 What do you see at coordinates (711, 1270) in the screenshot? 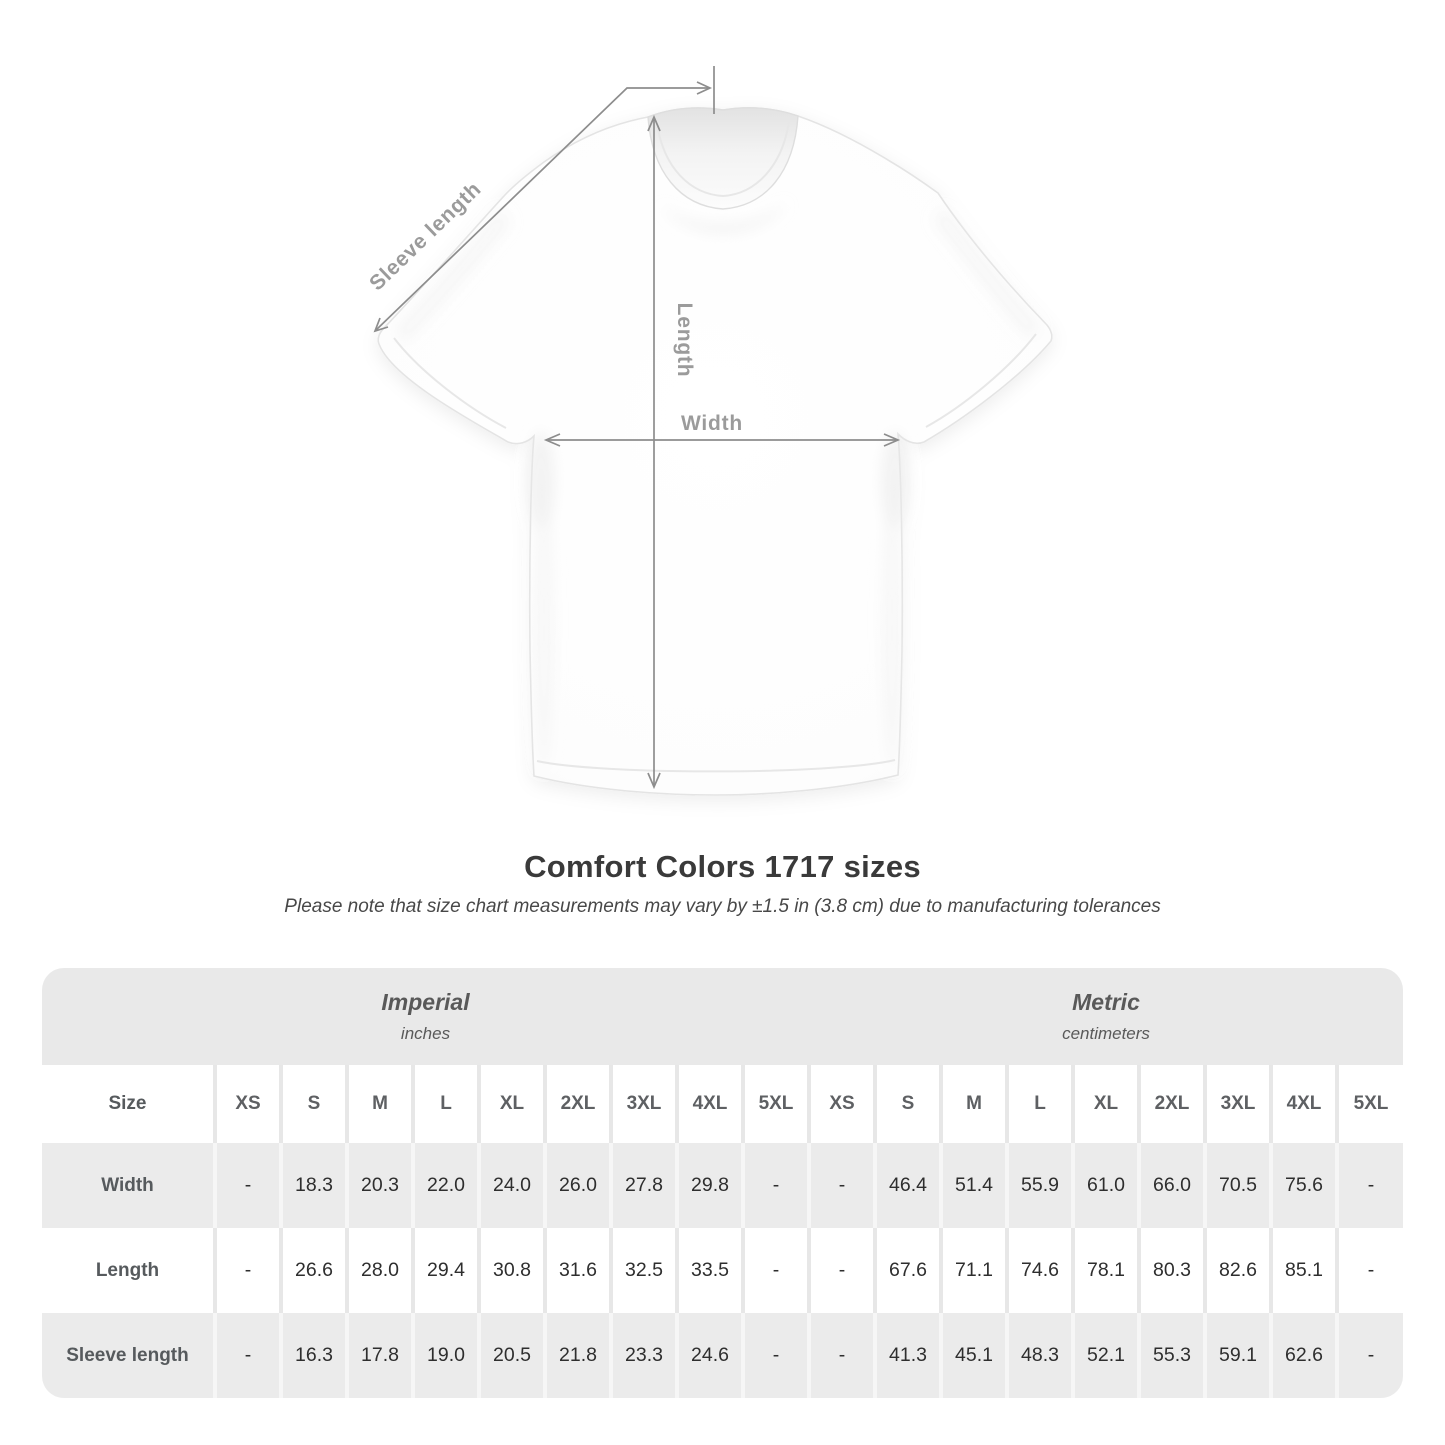
I see `value-cell: 33.5` at bounding box center [711, 1270].